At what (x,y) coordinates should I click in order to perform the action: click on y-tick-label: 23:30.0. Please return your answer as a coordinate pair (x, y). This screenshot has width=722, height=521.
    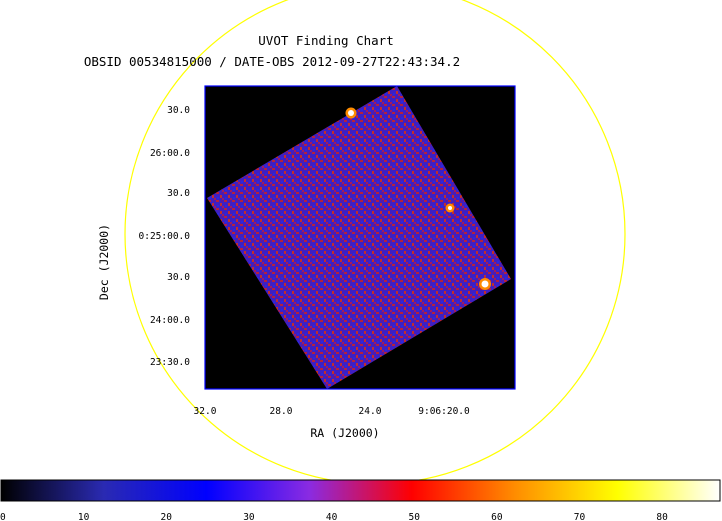
    Looking at the image, I should click on (170, 362).